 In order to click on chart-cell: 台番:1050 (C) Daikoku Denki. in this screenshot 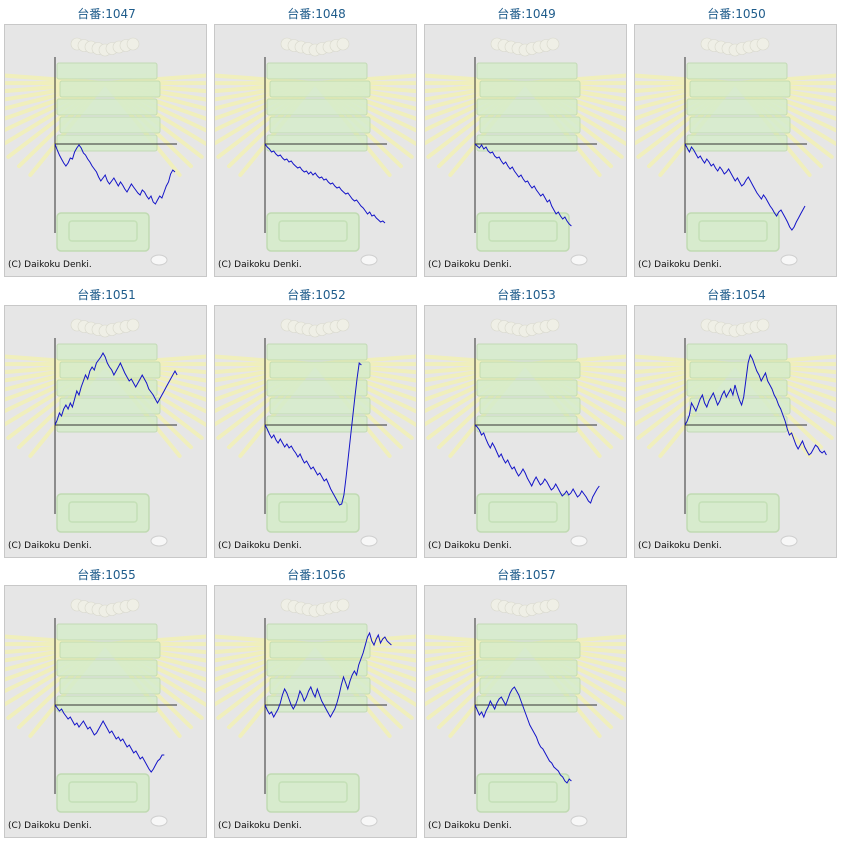, I will do `click(736, 142)`.